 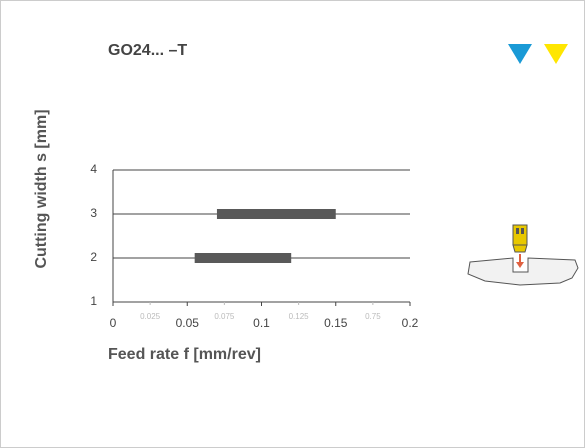 What do you see at coordinates (520, 54) in the screenshot?
I see `icon-blue-triangle` at bounding box center [520, 54].